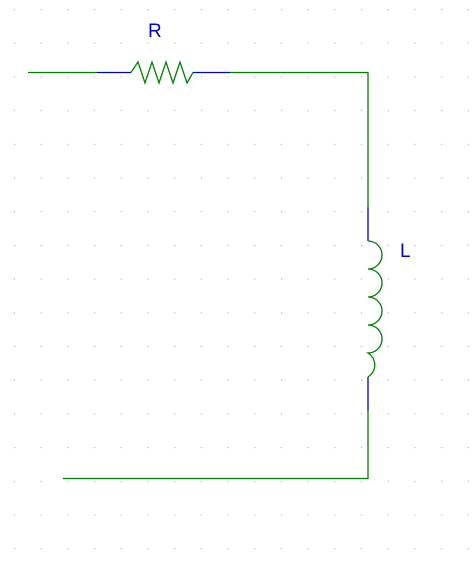  Describe the element at coordinates (216, 445) in the screenshot. I see `wire-bottom` at that location.